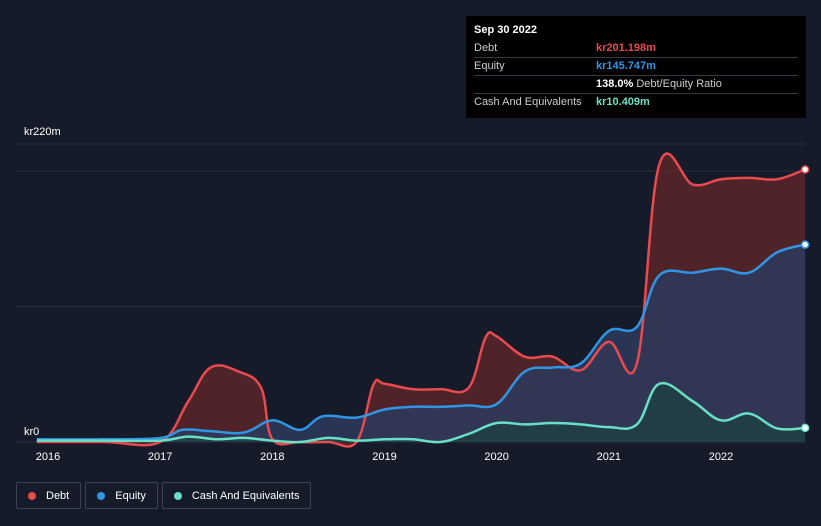  I want to click on tooltip-row-ratio: 138.0% Debt/Equity Ratio, so click(636, 84).